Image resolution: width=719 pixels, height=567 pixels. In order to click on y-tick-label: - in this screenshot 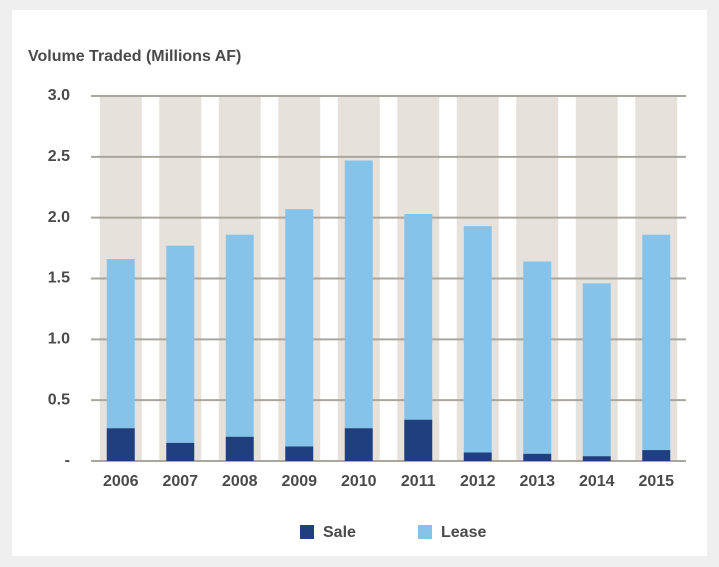, I will do `click(67, 460)`.